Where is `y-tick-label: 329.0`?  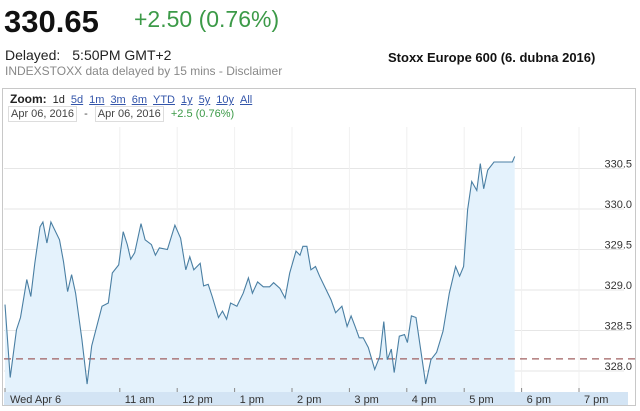
y-tick-label: 329.0 is located at coordinates (618, 286).